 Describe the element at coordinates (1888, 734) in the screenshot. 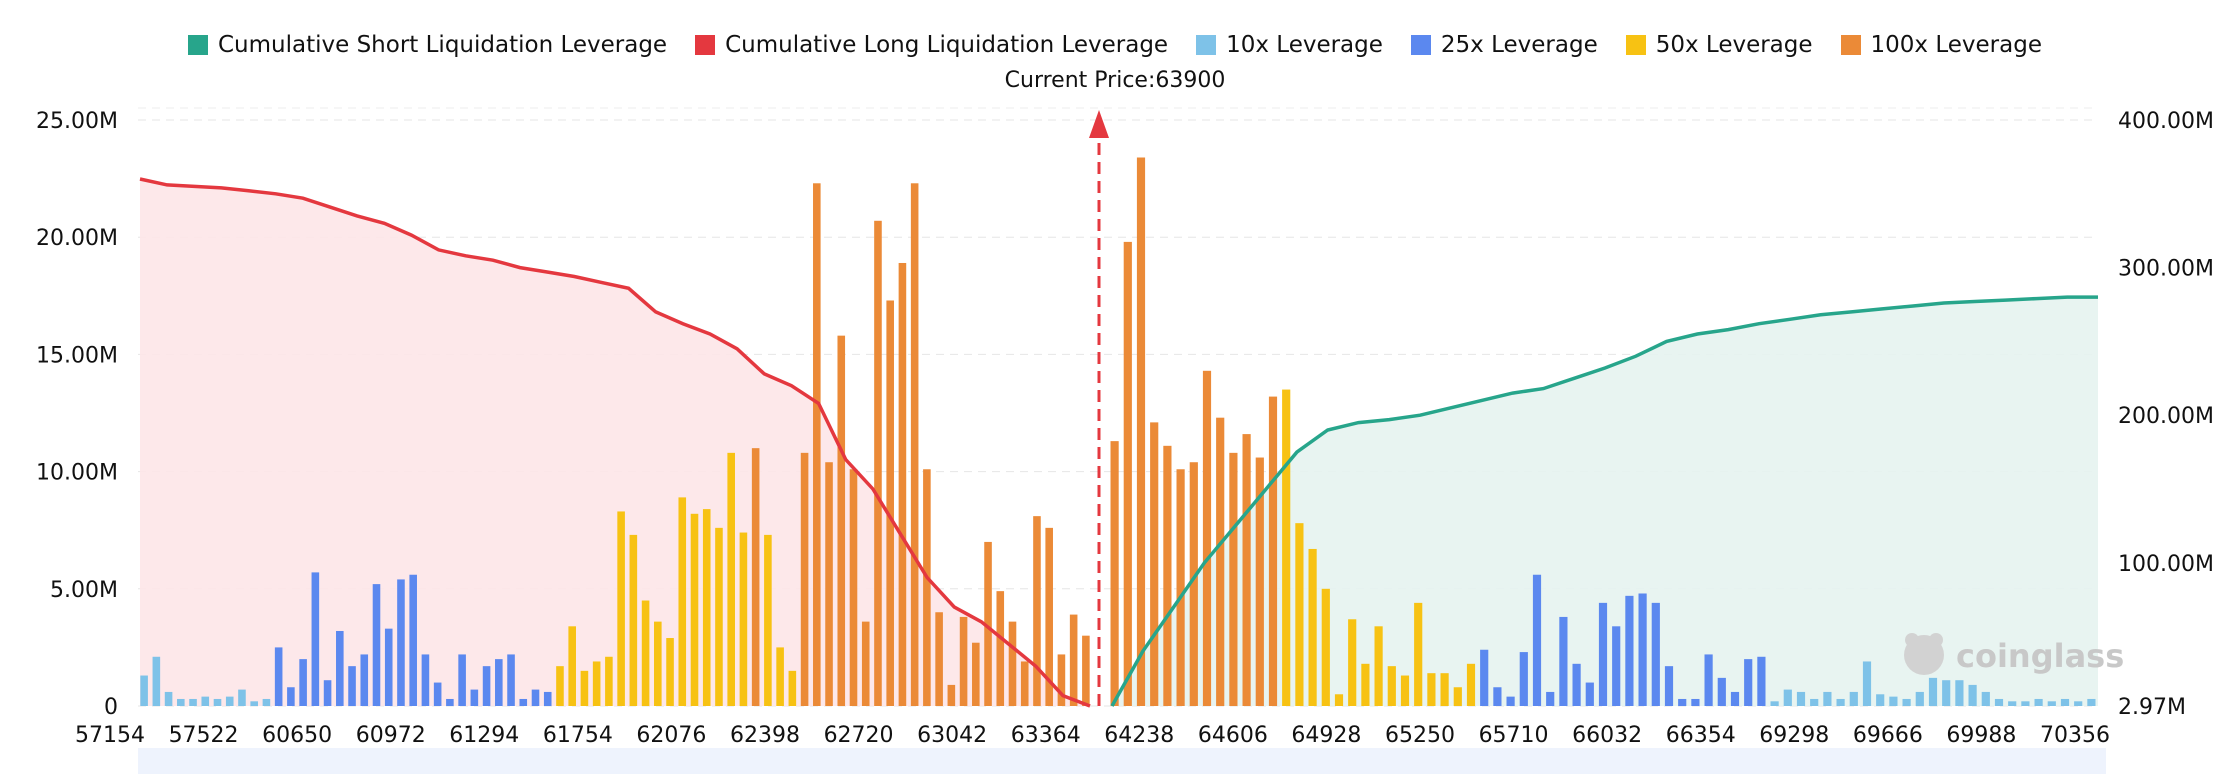

I see `x-tick-label: 69666` at that location.